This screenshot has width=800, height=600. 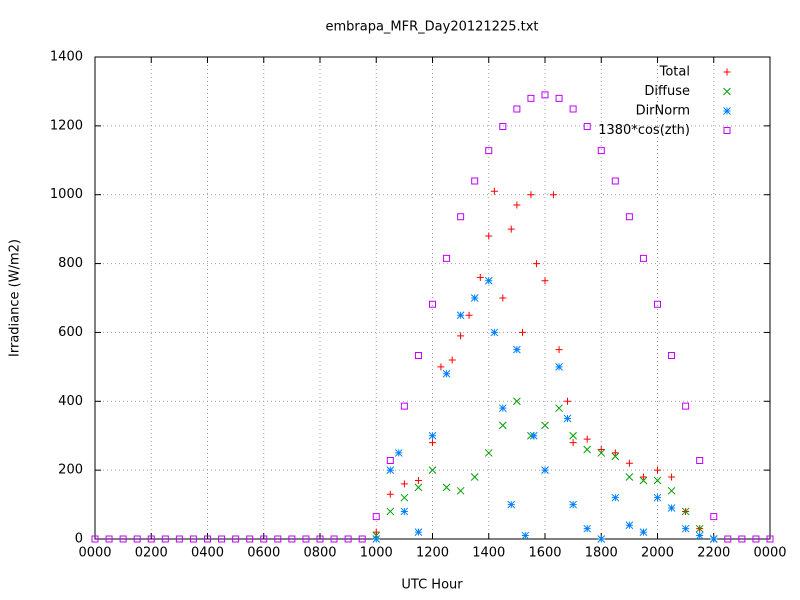 What do you see at coordinates (432, 585) in the screenshot?
I see `x-axis-label: UTC Hour` at bounding box center [432, 585].